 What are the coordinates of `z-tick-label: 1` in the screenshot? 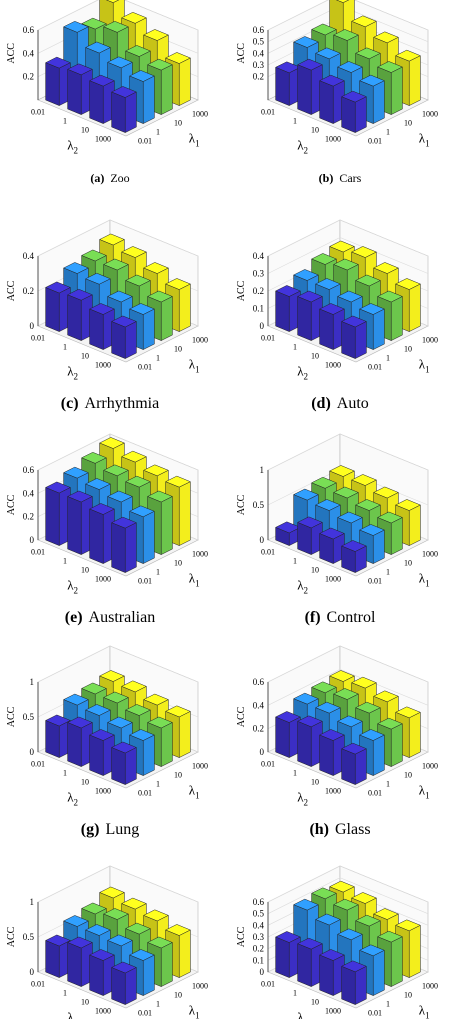 It's located at (262, 470).